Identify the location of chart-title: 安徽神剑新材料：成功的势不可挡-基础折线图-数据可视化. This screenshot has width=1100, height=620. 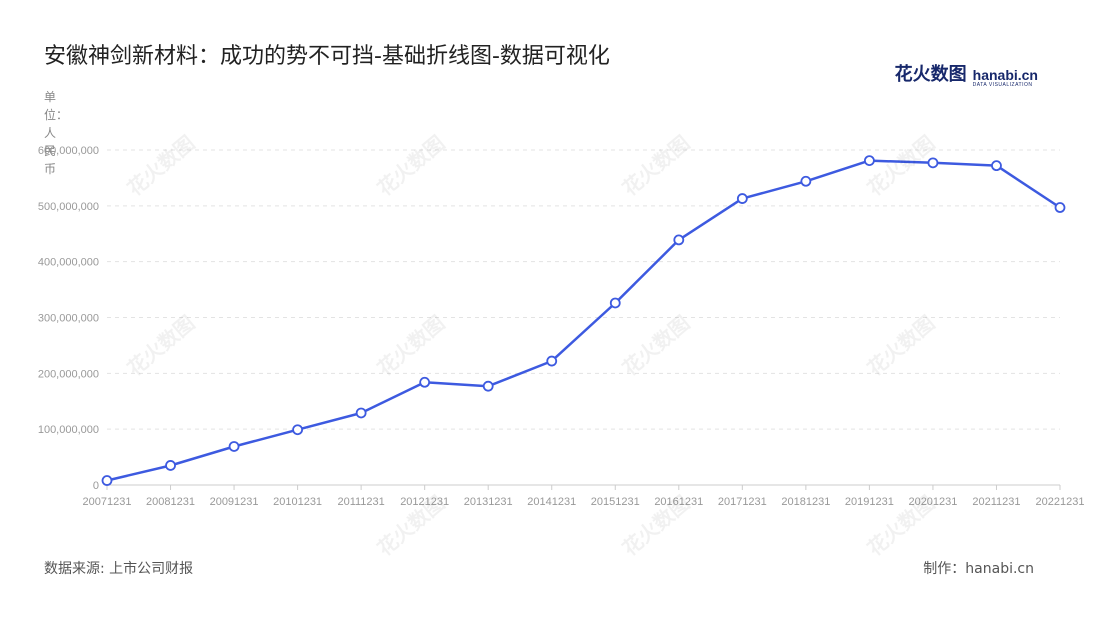
(327, 56).